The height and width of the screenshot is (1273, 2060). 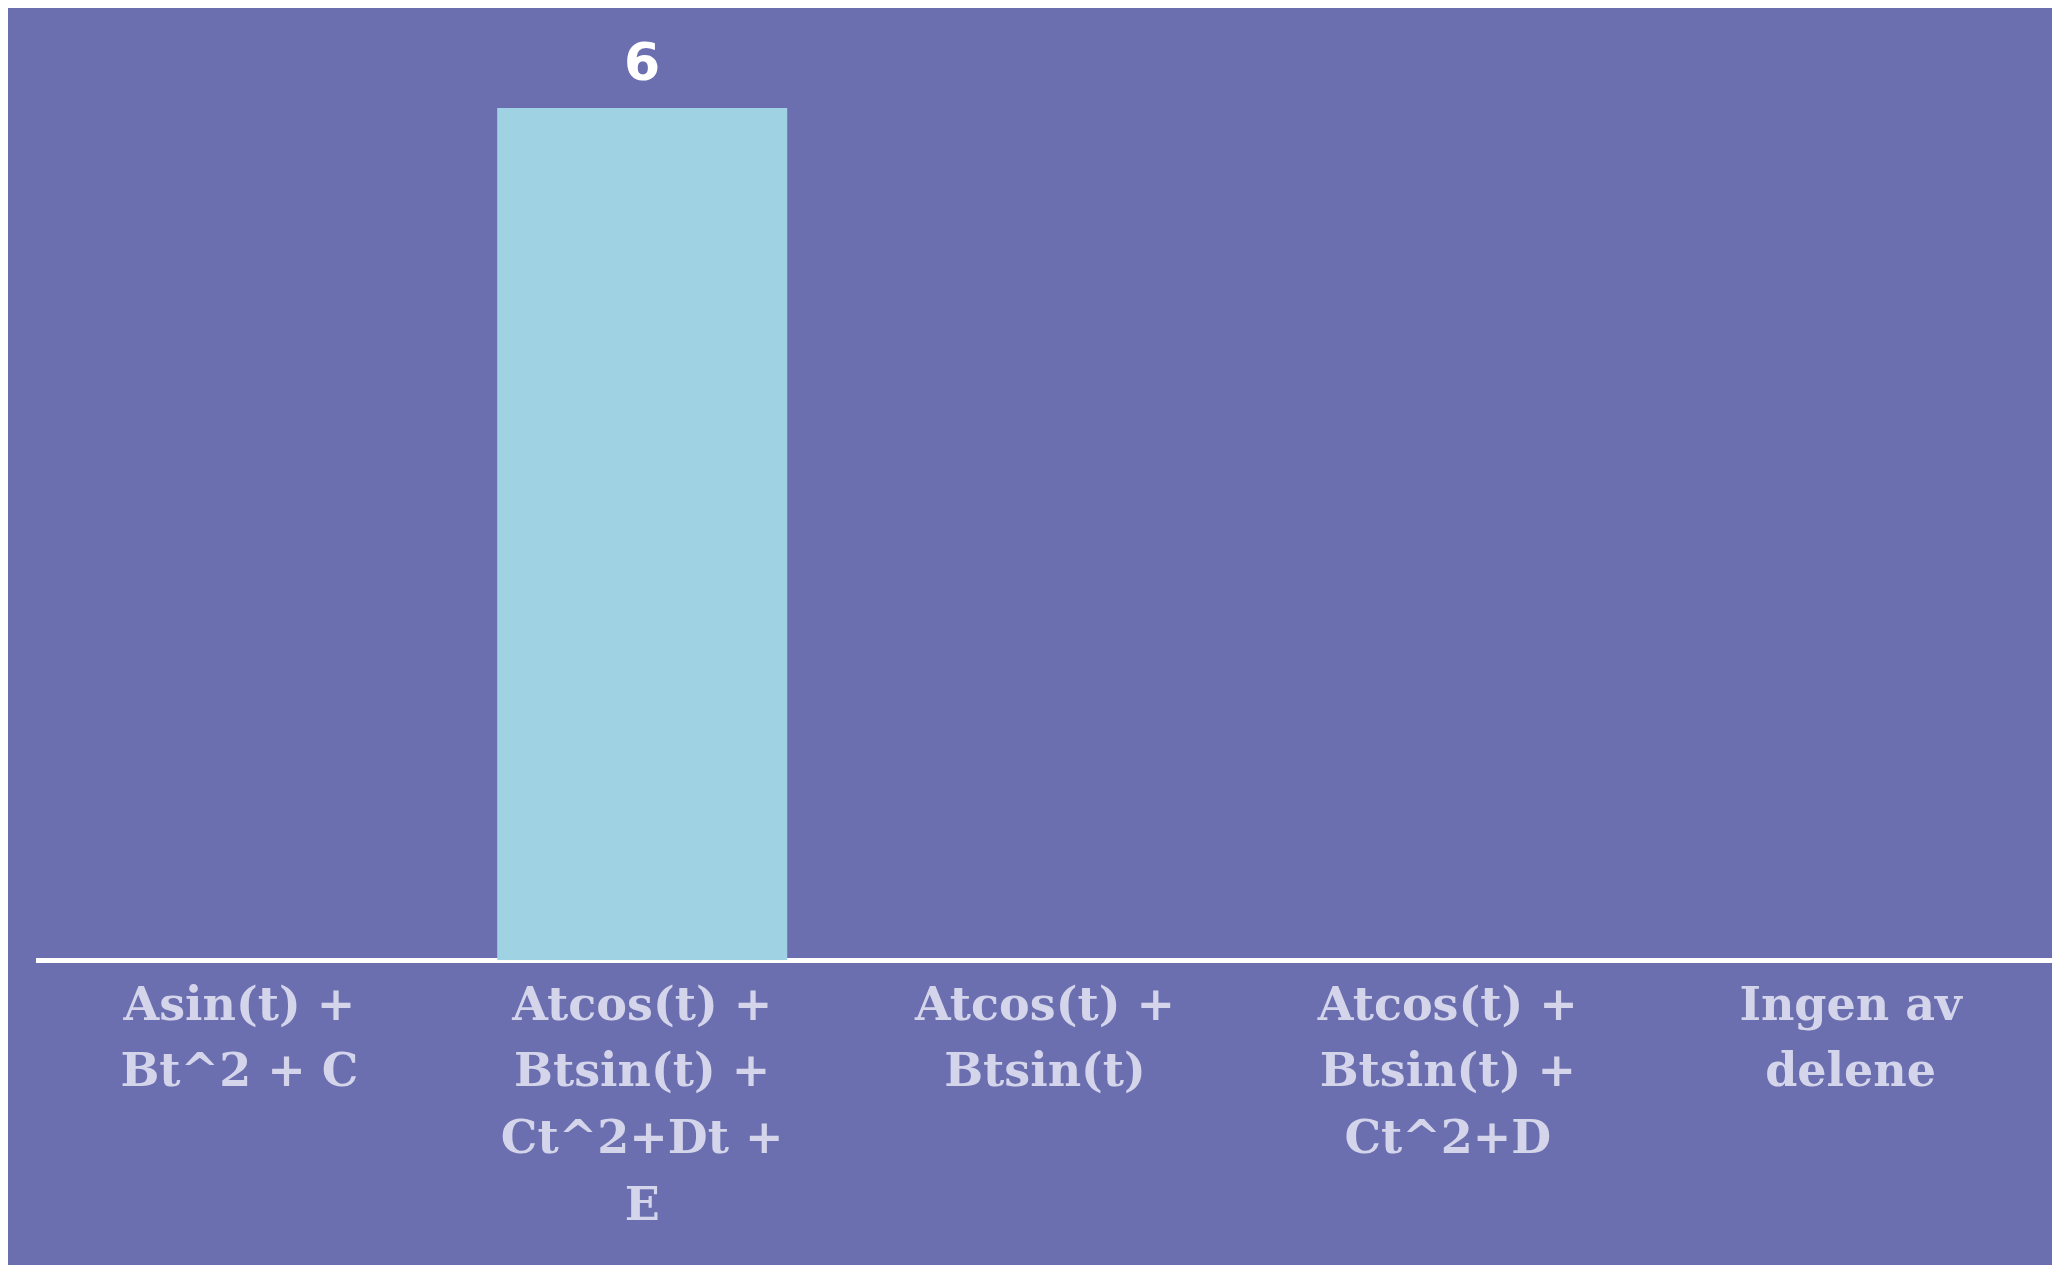 What do you see at coordinates (642, 61) in the screenshot?
I see `data-label: 6` at bounding box center [642, 61].